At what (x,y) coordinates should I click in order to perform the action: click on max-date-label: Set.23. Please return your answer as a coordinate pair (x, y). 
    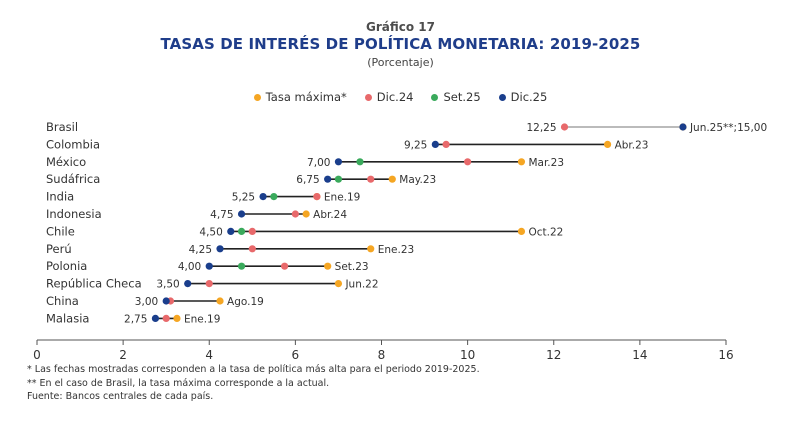
    Looking at the image, I should click on (352, 267).